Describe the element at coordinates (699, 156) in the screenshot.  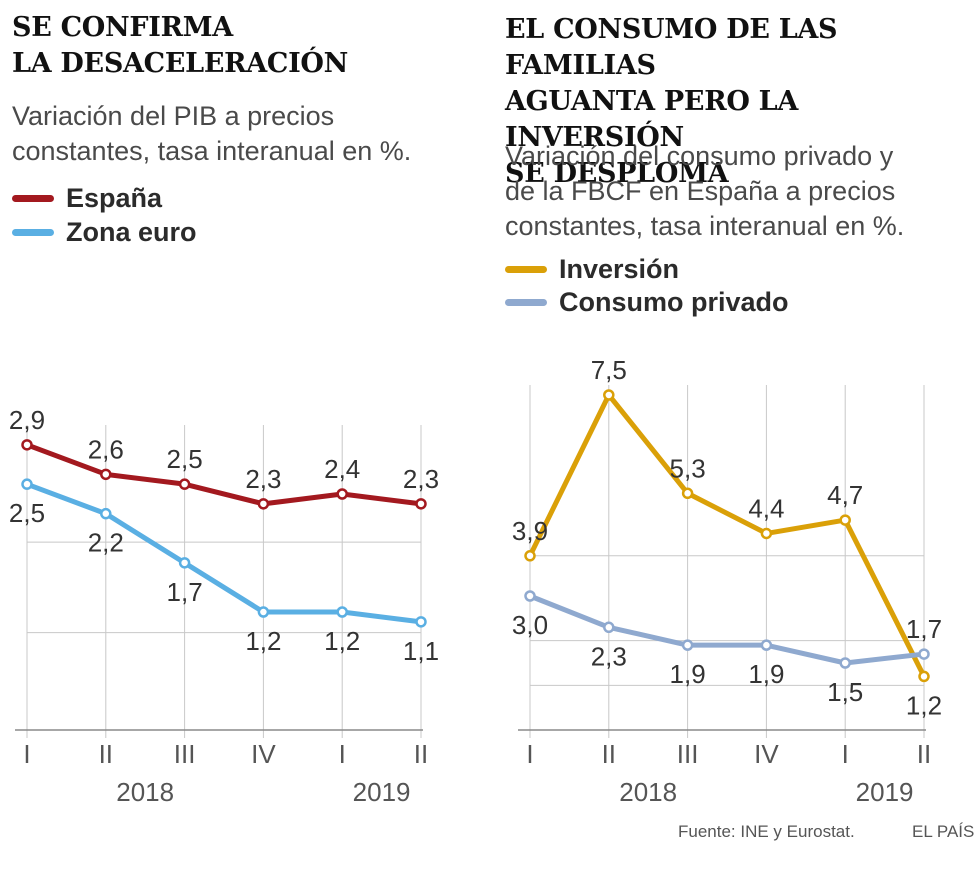
I see `chart-2-subtitle-line: Variación del consumo privado y` at that location.